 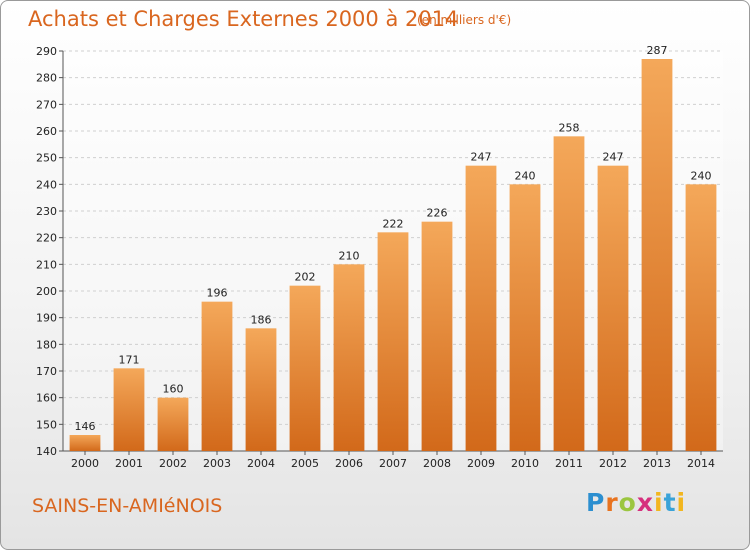 What do you see at coordinates (46, 344) in the screenshot?
I see `y-tick-label: 180` at bounding box center [46, 344].